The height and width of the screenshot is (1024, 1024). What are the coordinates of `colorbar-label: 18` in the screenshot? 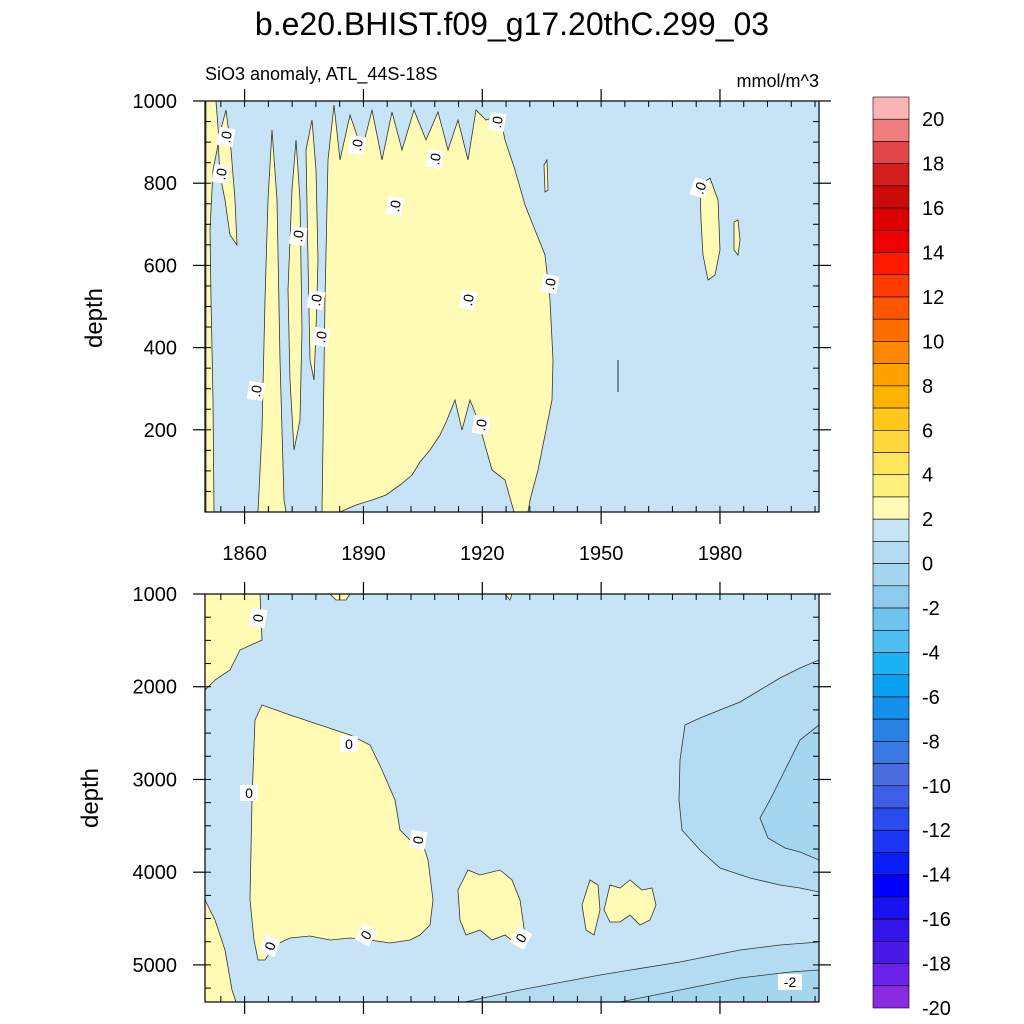 It's located at (933, 165).